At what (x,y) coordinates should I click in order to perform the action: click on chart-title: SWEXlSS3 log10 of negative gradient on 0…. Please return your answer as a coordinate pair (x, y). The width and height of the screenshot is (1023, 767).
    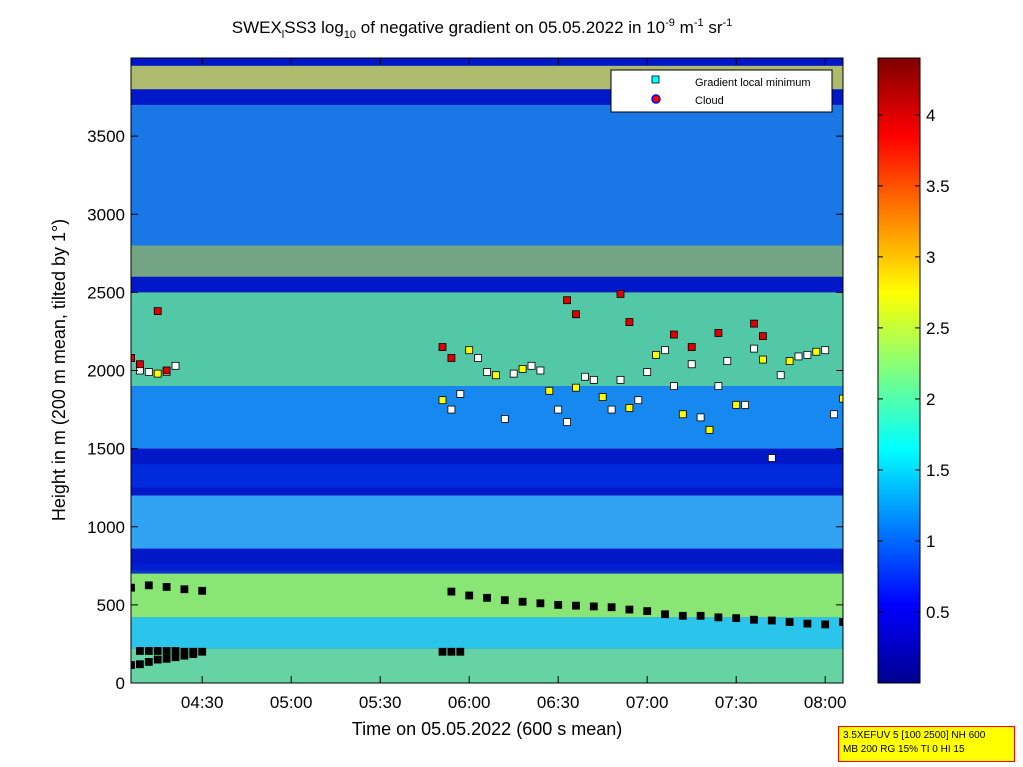
    Looking at the image, I should click on (482, 29).